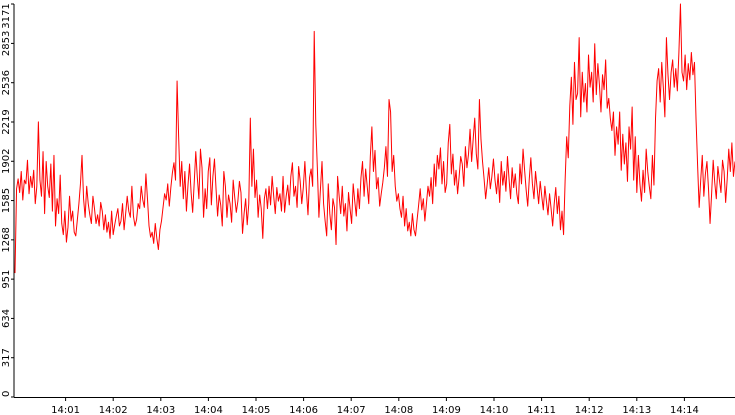  I want to click on x-tick-label: 14:04, so click(208, 410).